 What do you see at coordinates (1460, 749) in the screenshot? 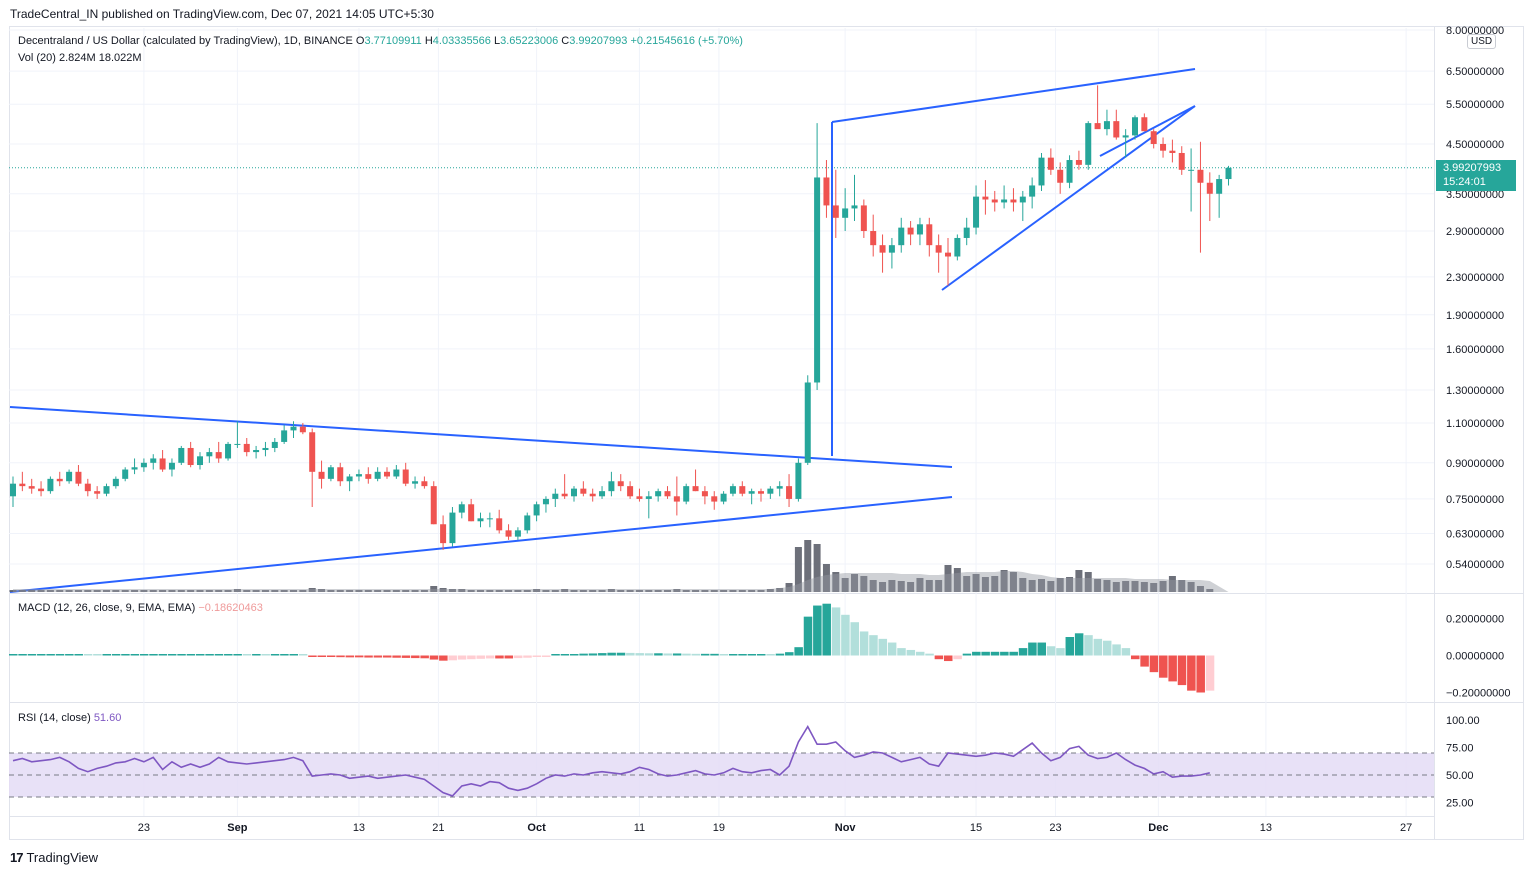
I see `rsi-tick-label: 75.00` at bounding box center [1460, 749].